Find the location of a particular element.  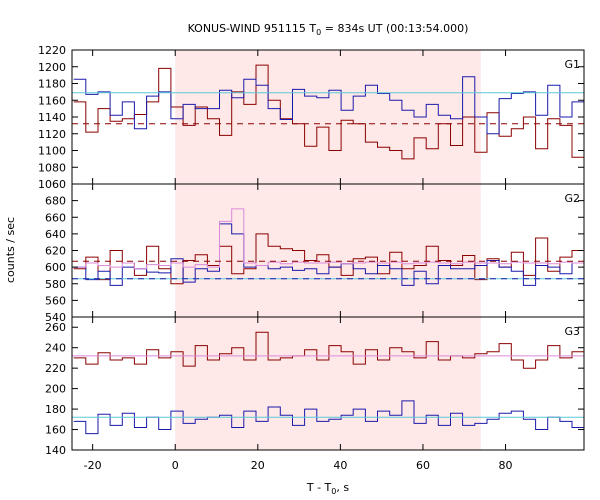

y-tick-label: 540 is located at coordinates (55, 317).